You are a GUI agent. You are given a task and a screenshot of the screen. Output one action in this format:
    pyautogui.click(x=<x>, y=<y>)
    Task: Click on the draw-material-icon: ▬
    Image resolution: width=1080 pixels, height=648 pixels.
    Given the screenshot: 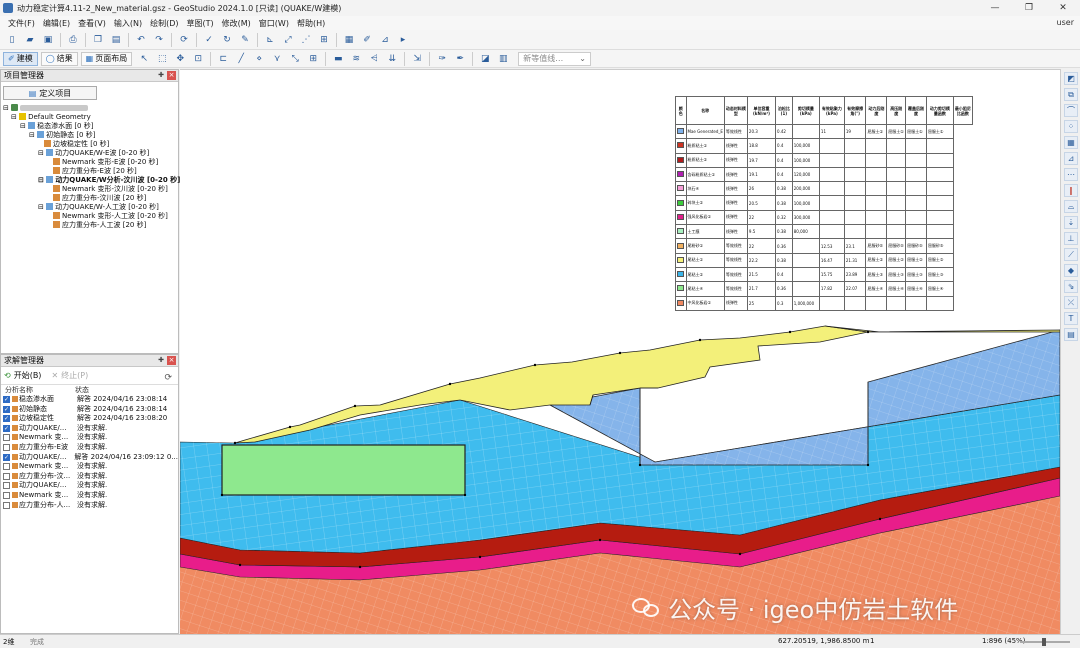 What is the action you would take?
    pyautogui.click(x=338, y=58)
    